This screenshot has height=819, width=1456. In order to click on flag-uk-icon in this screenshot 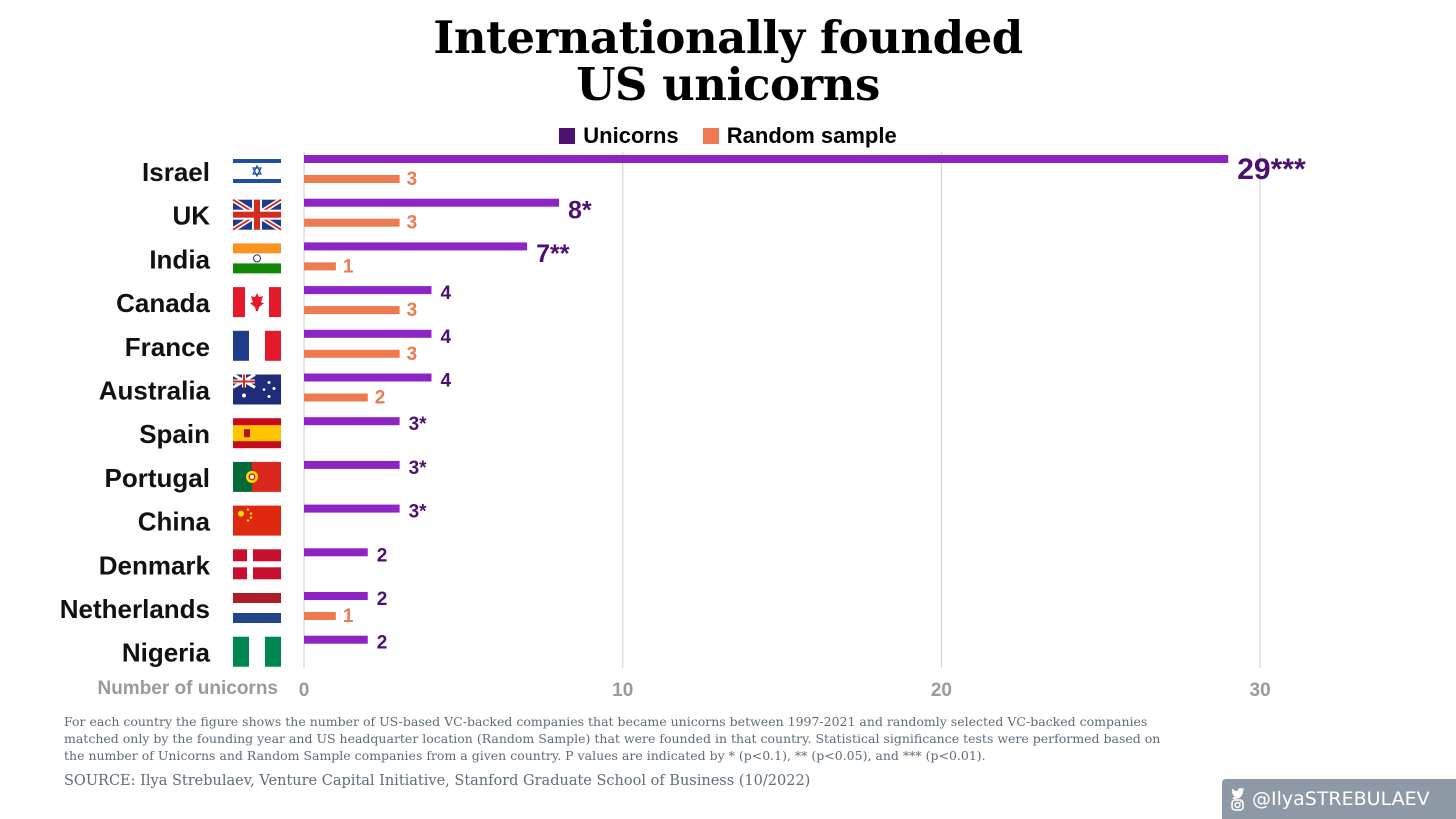, I will do `click(257, 214)`.